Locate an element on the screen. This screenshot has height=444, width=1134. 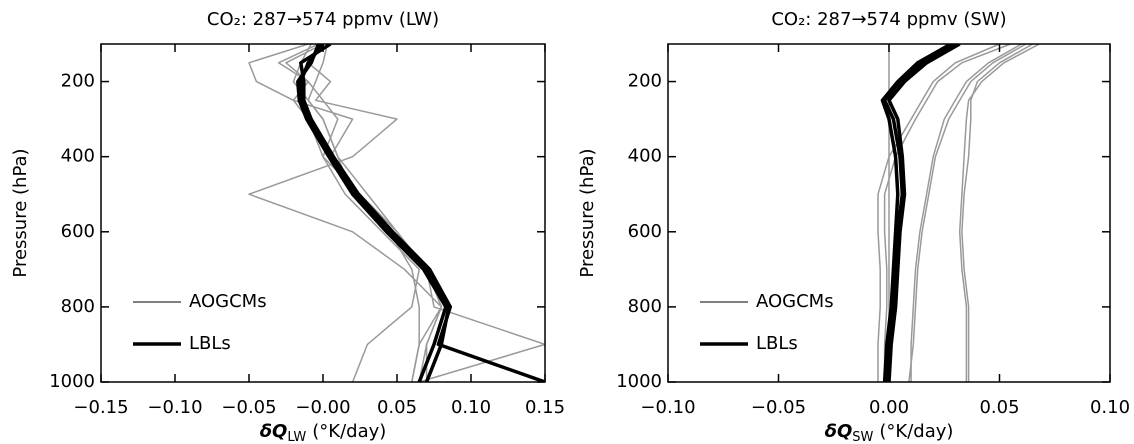
x-tick-label: −0.15 is located at coordinates (100, 407).